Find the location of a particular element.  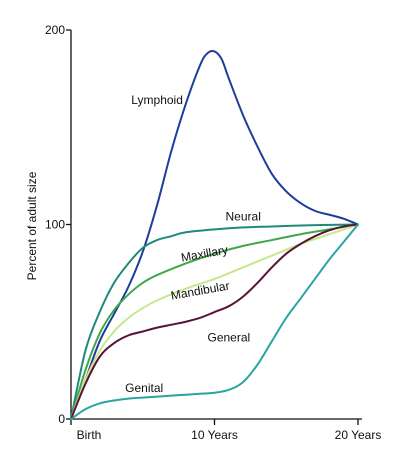

y-tick-label: 0 is located at coordinates (61, 419).